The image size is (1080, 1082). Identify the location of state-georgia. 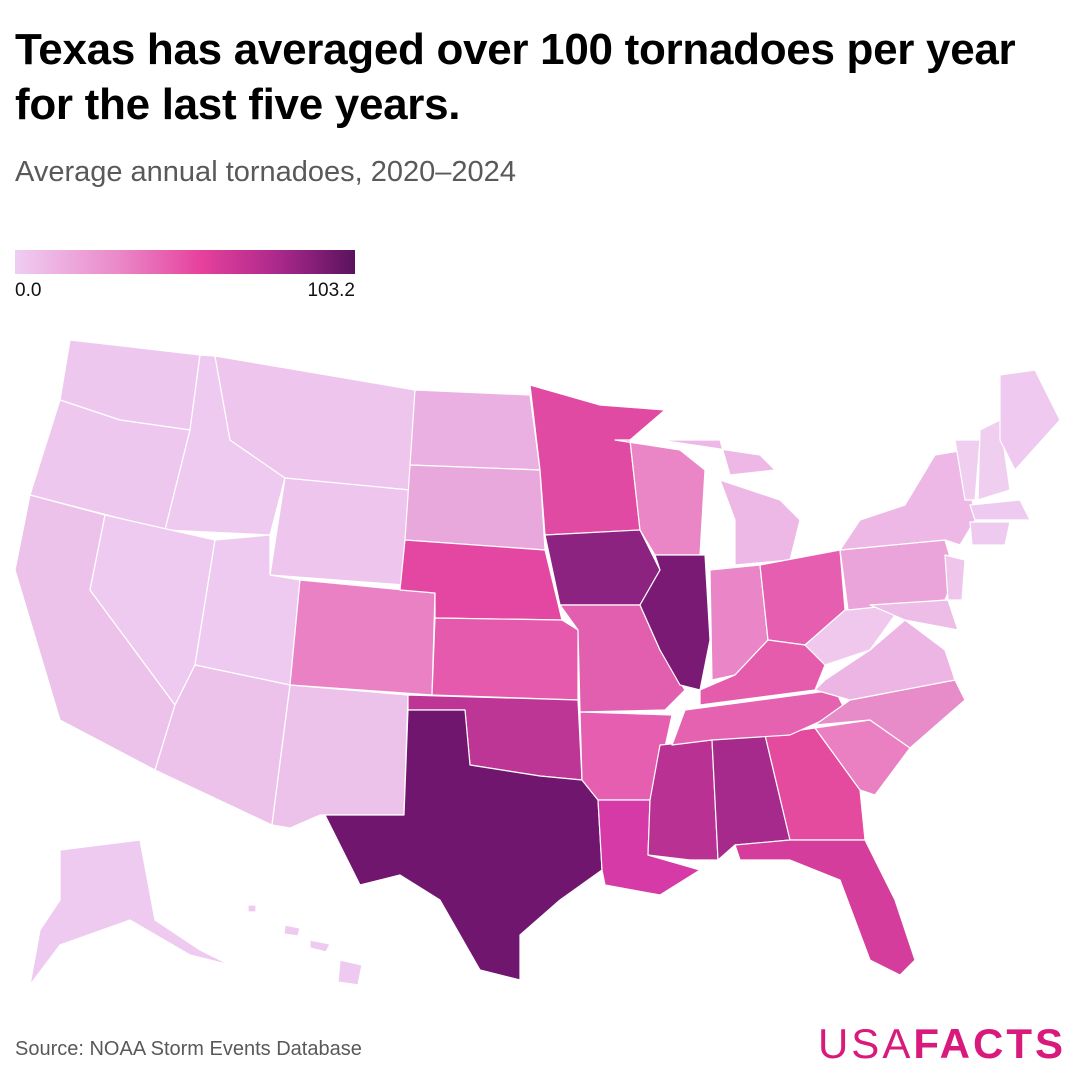
(815, 784).